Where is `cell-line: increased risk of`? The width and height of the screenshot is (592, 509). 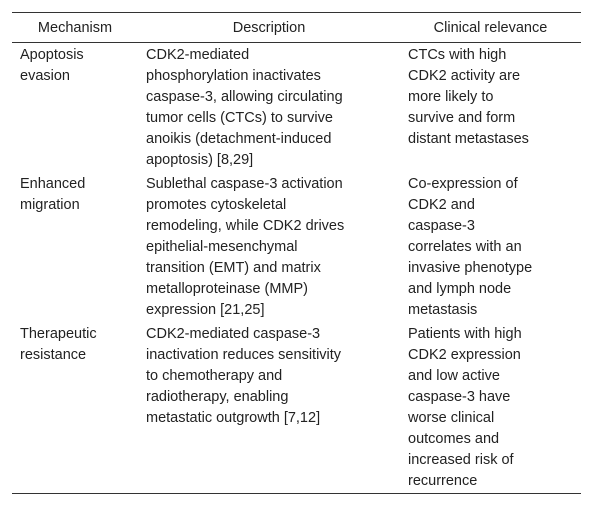
cell-line: increased risk of is located at coordinates (461, 460).